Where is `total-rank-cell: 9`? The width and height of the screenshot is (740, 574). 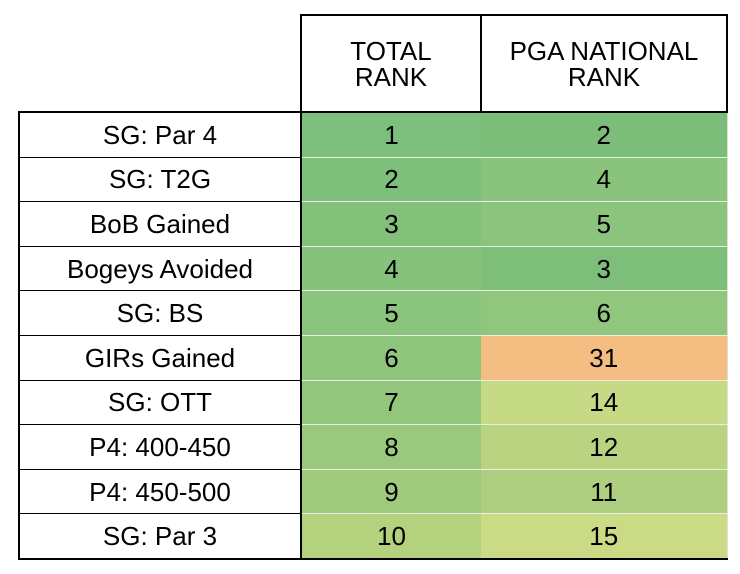 total-rank-cell: 9 is located at coordinates (391, 492).